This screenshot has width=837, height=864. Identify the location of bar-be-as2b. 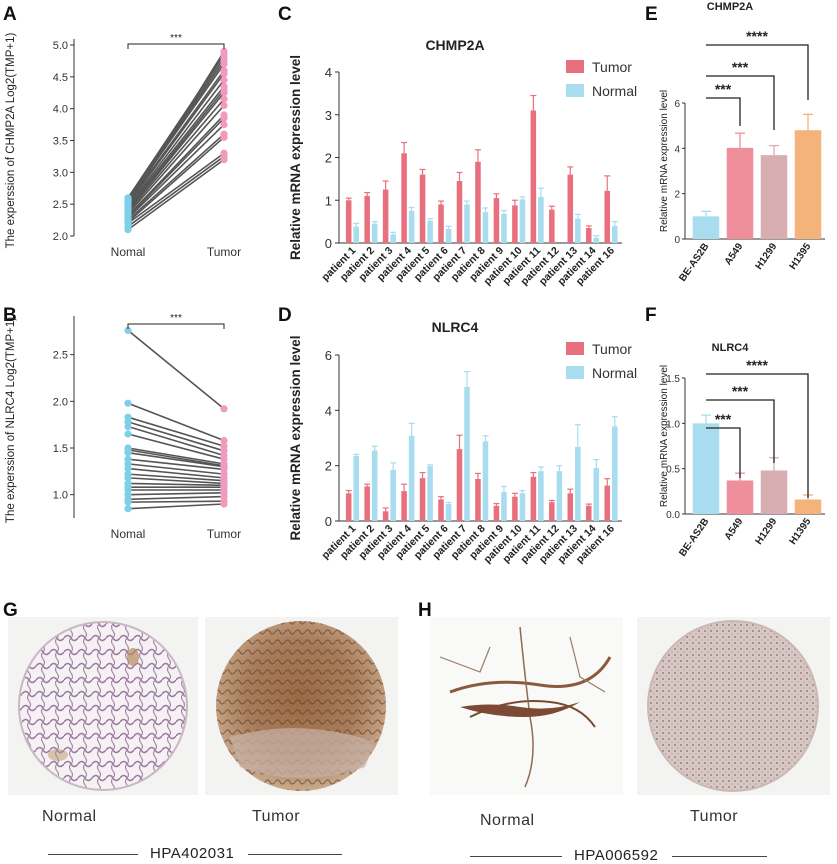
(706, 468).